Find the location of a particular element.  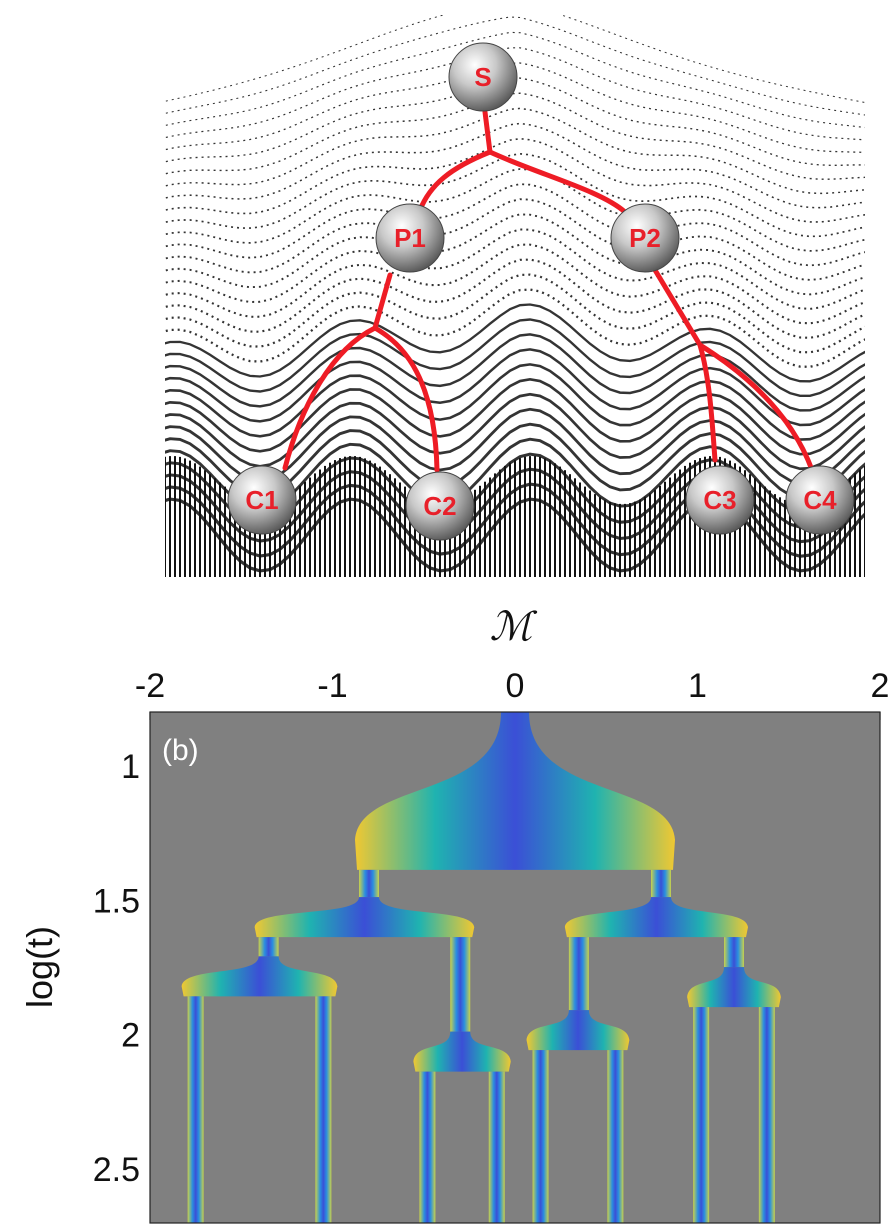

tree-edge-s-p1 is located at coordinates (455, 161).